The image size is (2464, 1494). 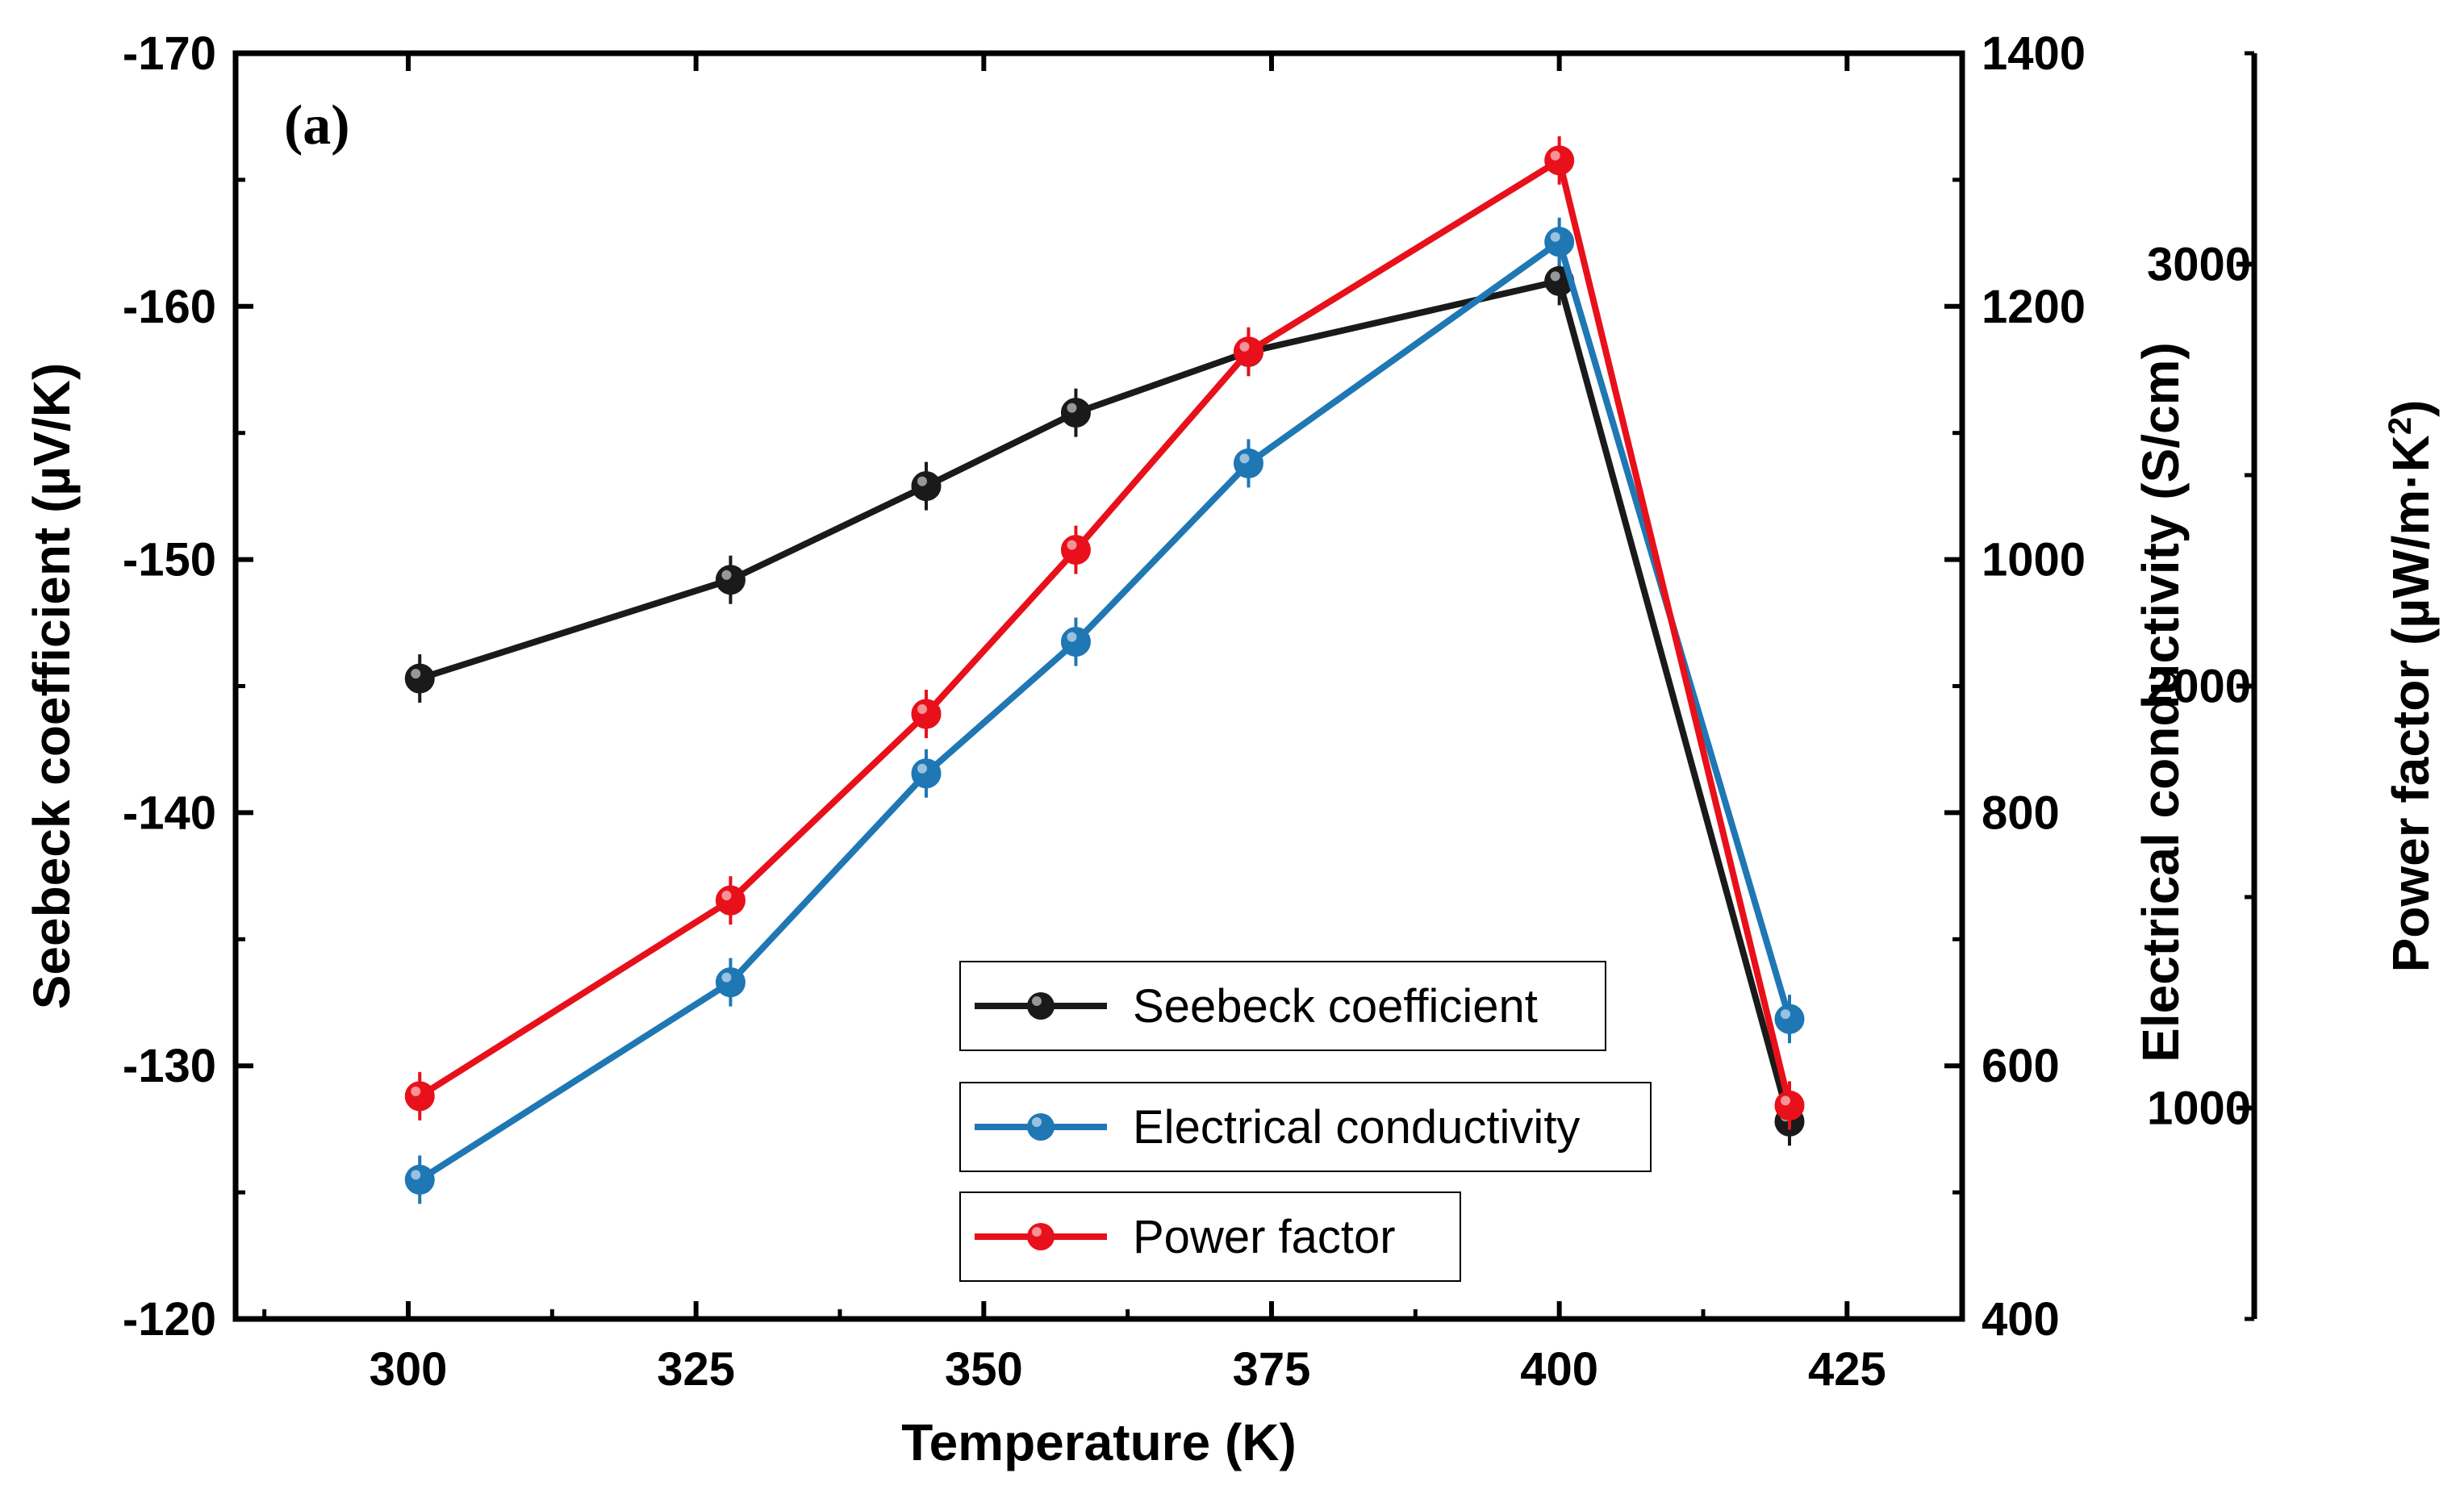 What do you see at coordinates (1847, 1369) in the screenshot?
I see `x-tick-label: 425` at bounding box center [1847, 1369].